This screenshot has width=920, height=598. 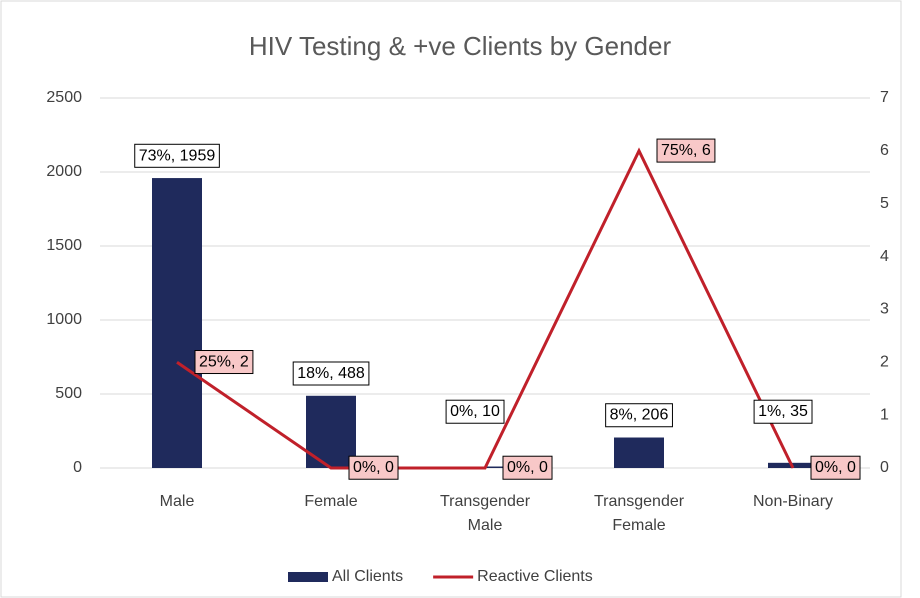 What do you see at coordinates (639, 513) in the screenshot?
I see `x-tick-label: Transgender Female` at bounding box center [639, 513].